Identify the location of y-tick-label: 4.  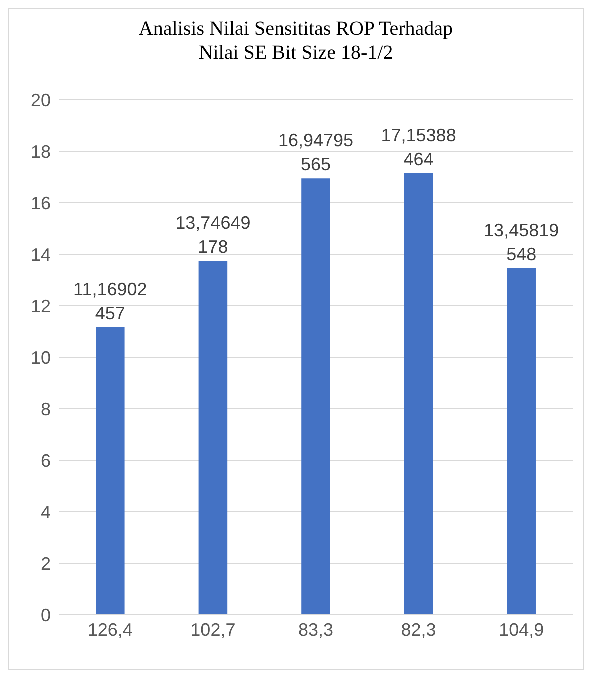
(45, 512).